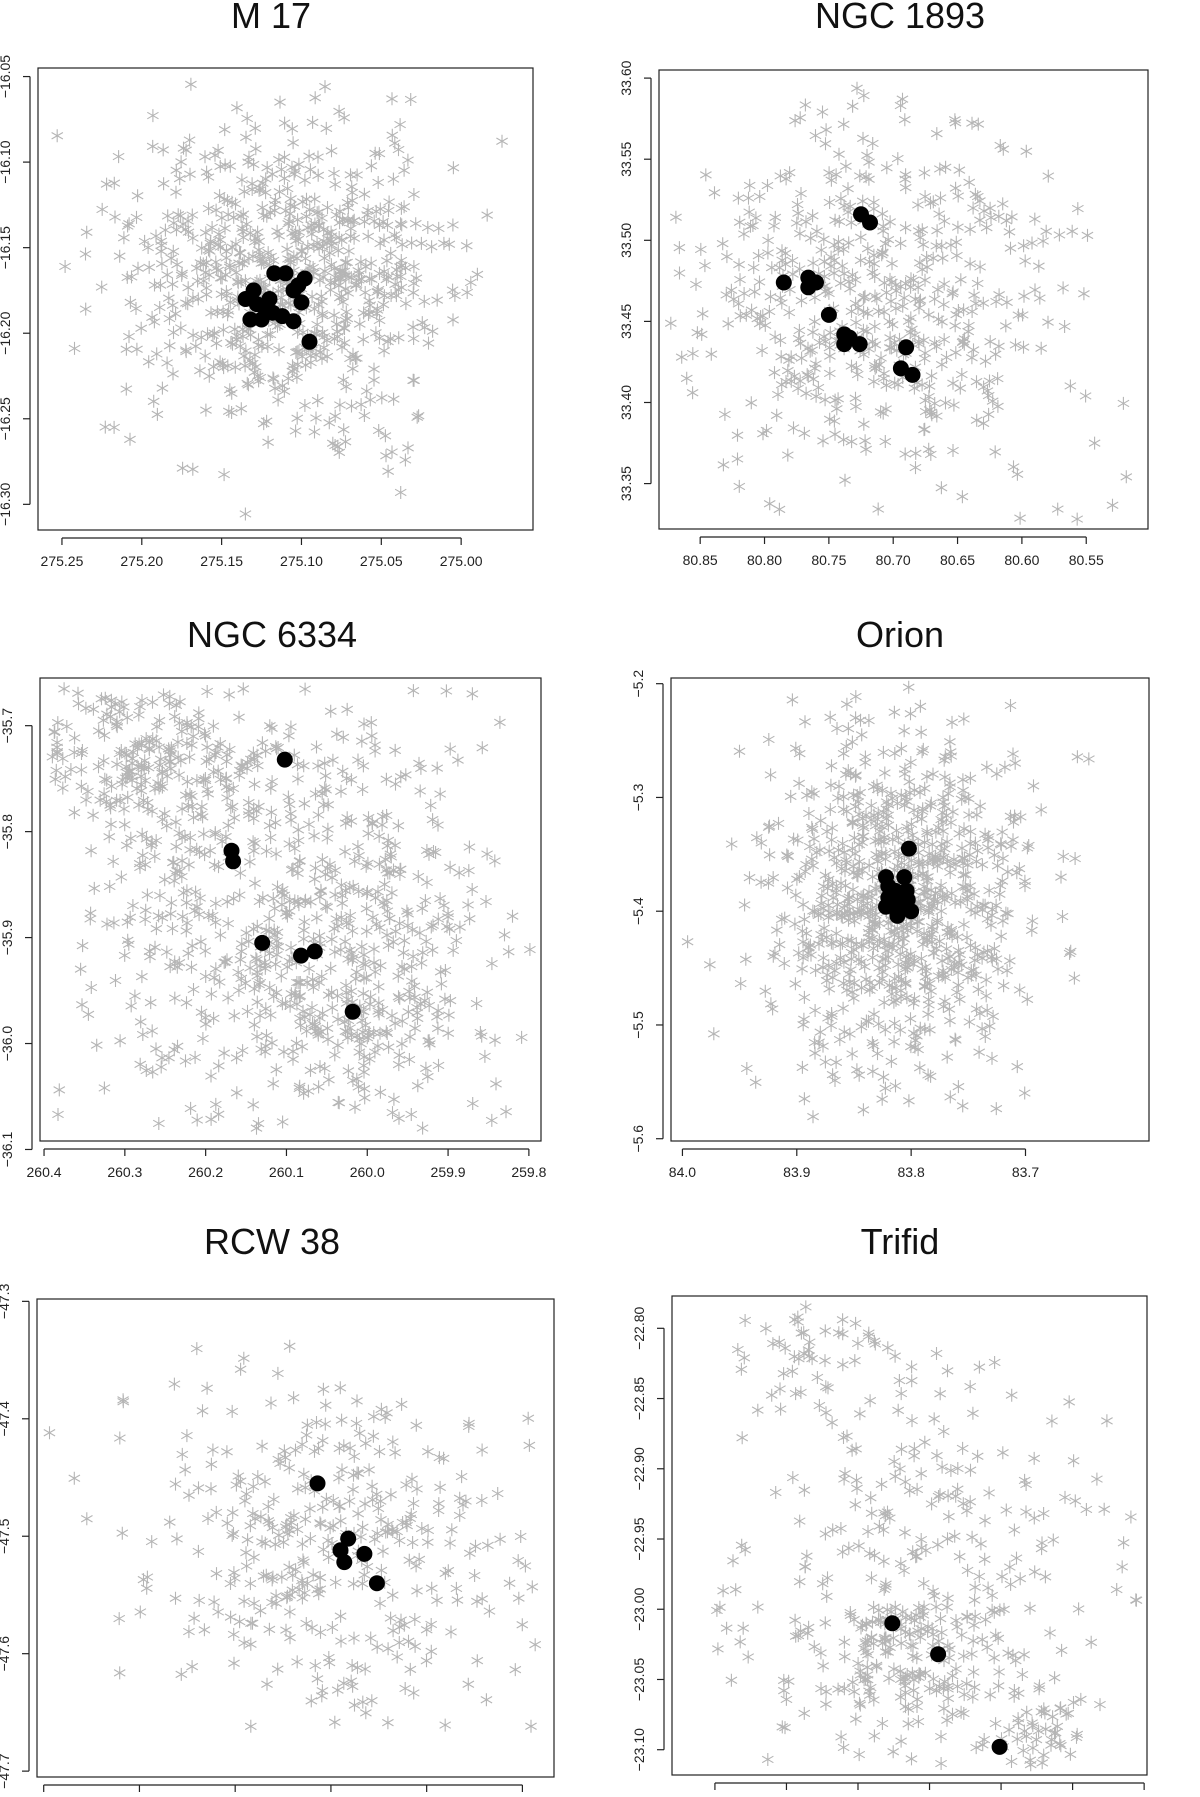 This screenshot has height=1797, width=1200. What do you see at coordinates (6, 1654) in the screenshot?
I see `y-tick-label: −47.6` at bounding box center [6, 1654].